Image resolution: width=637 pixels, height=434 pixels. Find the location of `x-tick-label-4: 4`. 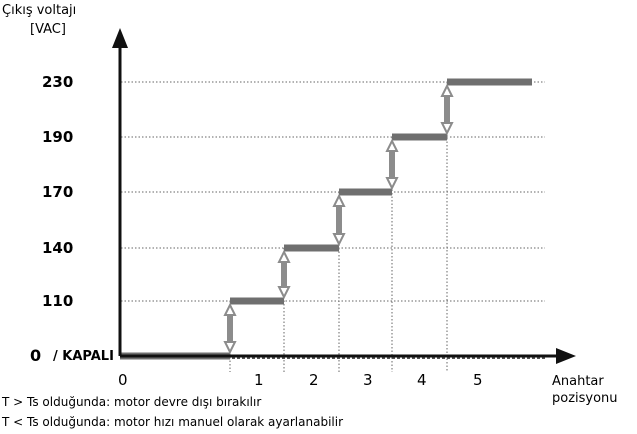

x-tick-label-4: 4 is located at coordinates (422, 380).